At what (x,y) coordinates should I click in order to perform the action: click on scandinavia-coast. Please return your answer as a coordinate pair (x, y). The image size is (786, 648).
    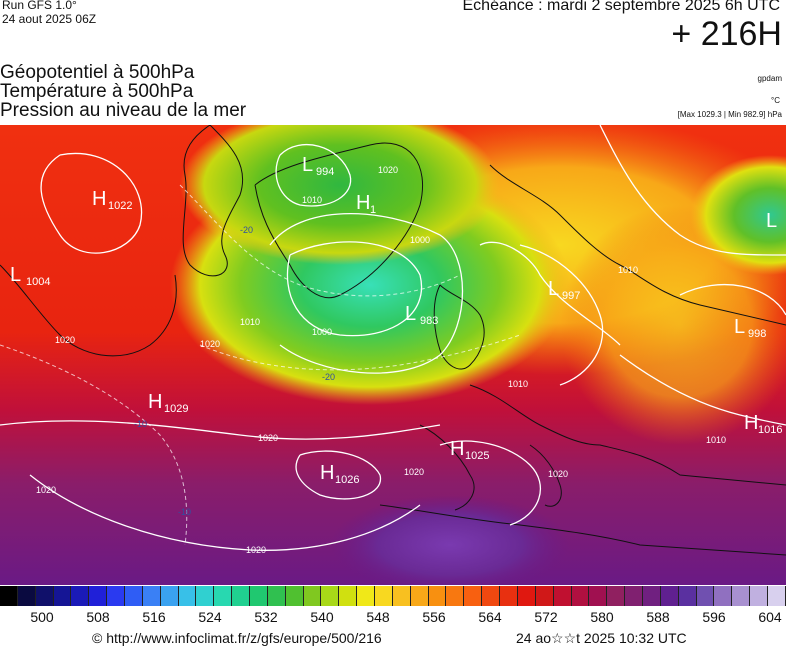
    Looking at the image, I should click on (637, 245).